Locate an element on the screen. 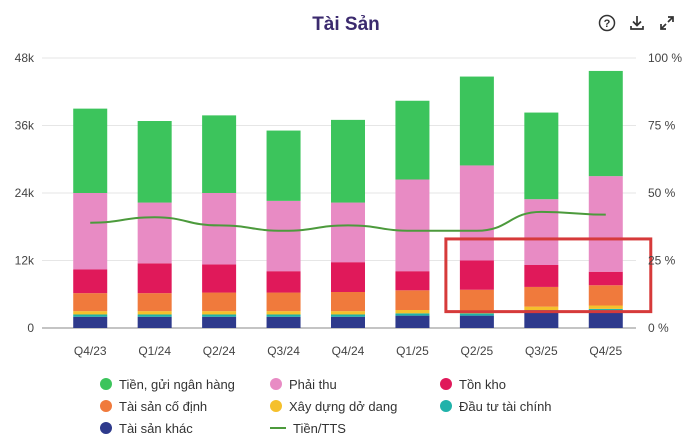 The image size is (692, 445). legend-item: Tài sản cố định is located at coordinates (185, 406).